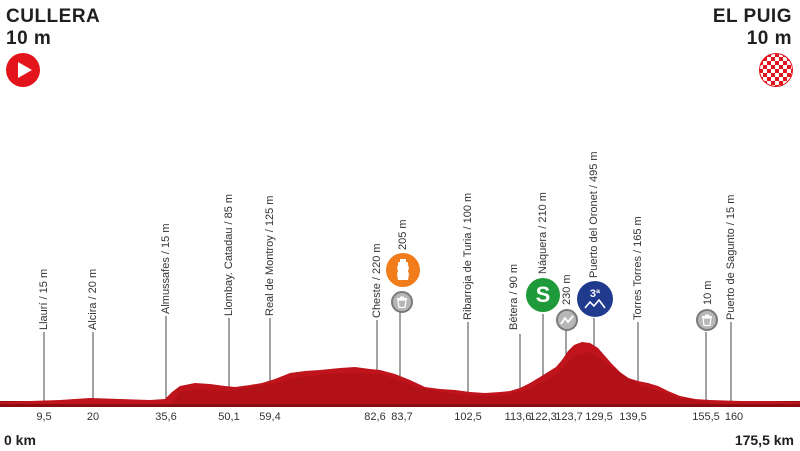  Describe the element at coordinates (166, 417) in the screenshot. I see `km-label: 35,6` at that location.